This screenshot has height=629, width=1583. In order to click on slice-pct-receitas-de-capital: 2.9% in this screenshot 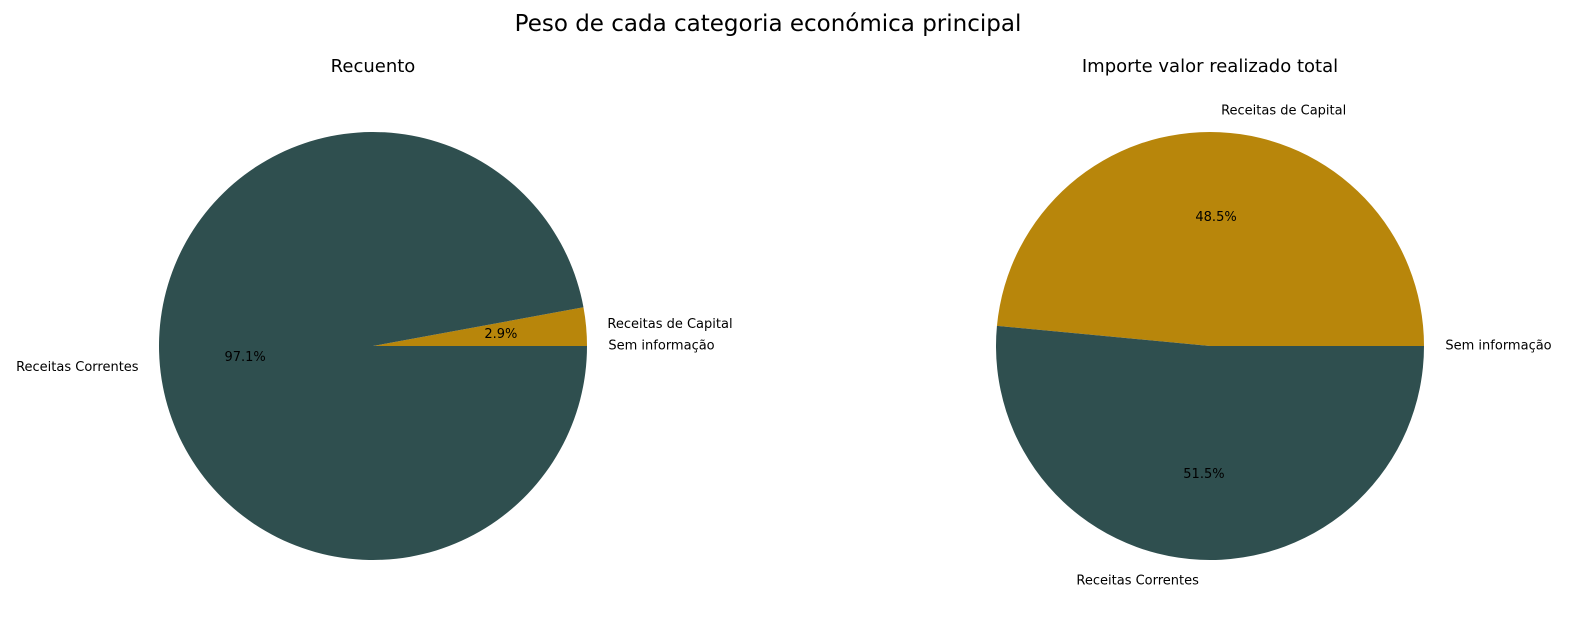, I will do `click(500, 334)`.